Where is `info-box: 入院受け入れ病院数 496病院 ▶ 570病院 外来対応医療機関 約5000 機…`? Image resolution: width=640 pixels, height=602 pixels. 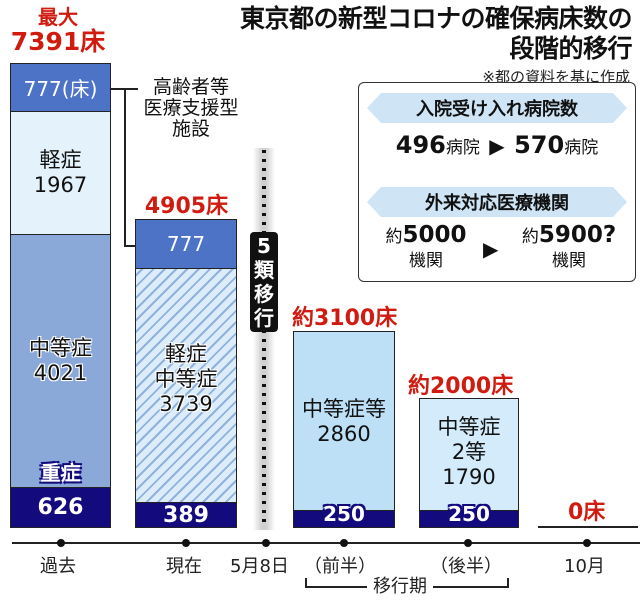
info-box: 入院受け入れ病院数 496病院 ▶ 570病院 外来対応医療機関 約5000 機… is located at coordinates (497, 182).